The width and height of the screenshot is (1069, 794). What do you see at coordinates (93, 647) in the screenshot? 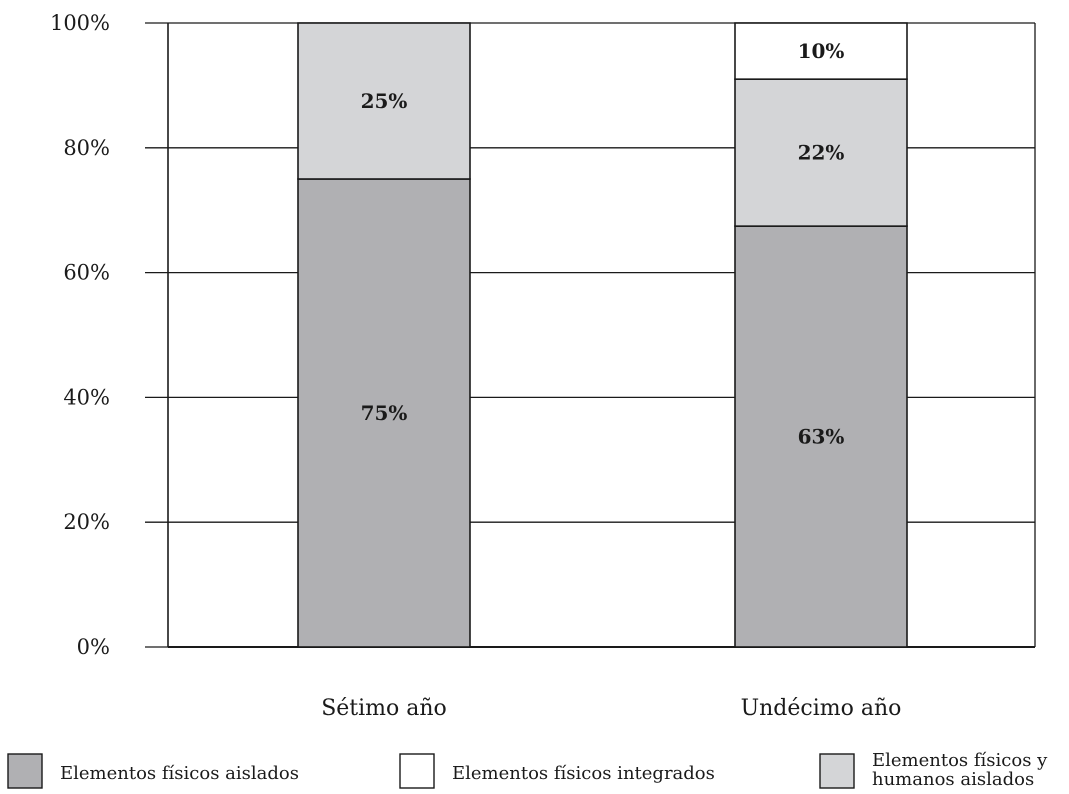
I see `y-tick-label: 0%` at bounding box center [93, 647].